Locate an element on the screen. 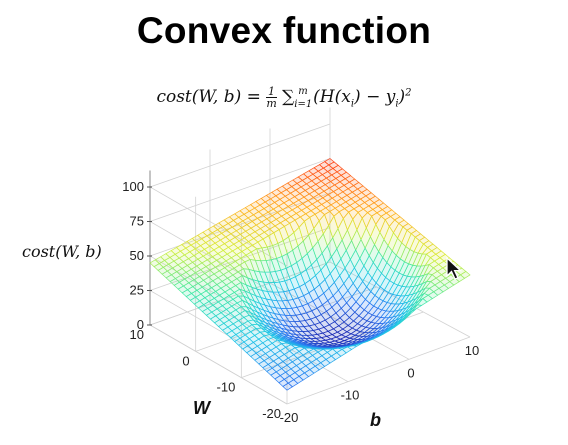  b-tick-label: 0 is located at coordinates (410, 372).